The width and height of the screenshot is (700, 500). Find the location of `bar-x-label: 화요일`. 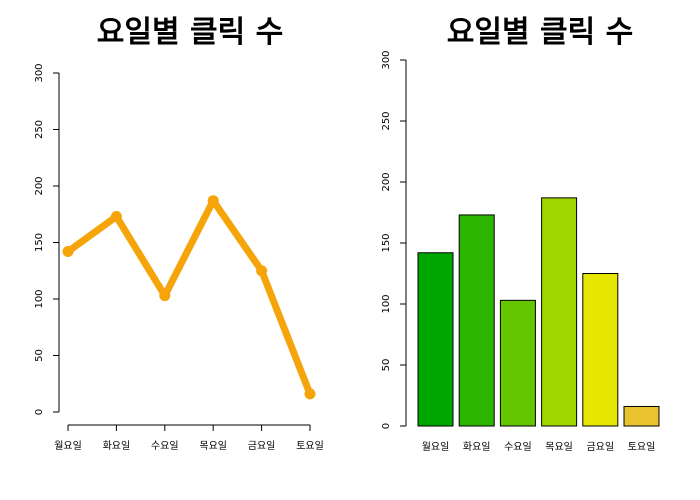

bar-x-label: 화요일 is located at coordinates (477, 447).